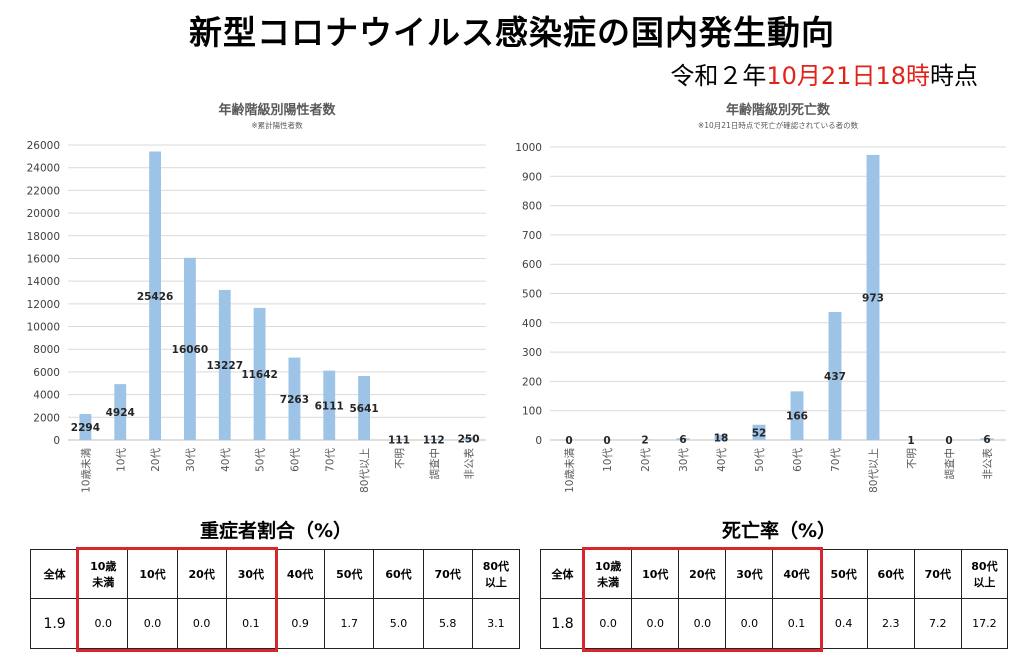 This screenshot has width=1024, height=662. I want to click on severe-ratio-table-title: 重症者割合（%）, so click(276, 531).